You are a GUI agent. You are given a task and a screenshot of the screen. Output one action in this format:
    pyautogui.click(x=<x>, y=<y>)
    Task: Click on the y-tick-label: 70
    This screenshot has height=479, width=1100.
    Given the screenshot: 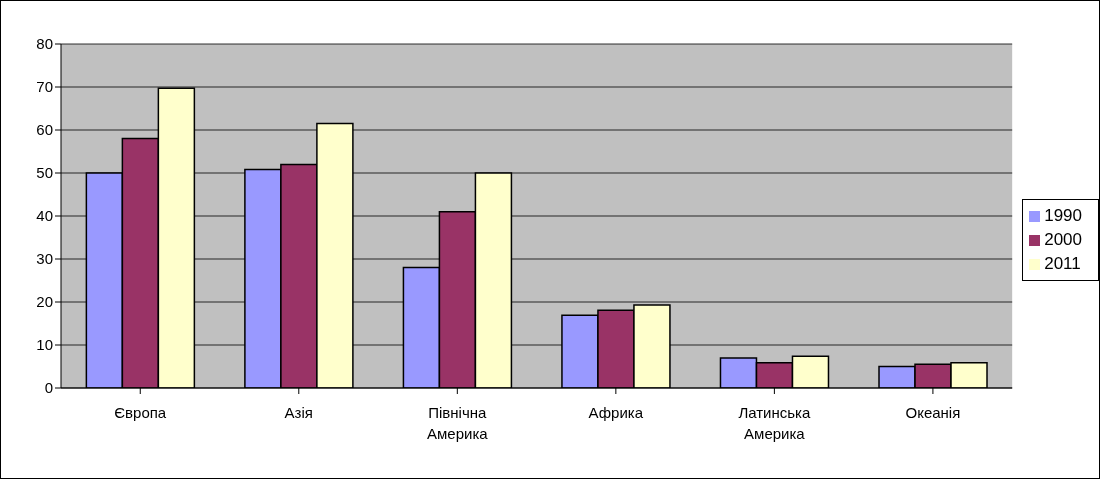 What is the action you would take?
    pyautogui.click(x=44, y=87)
    